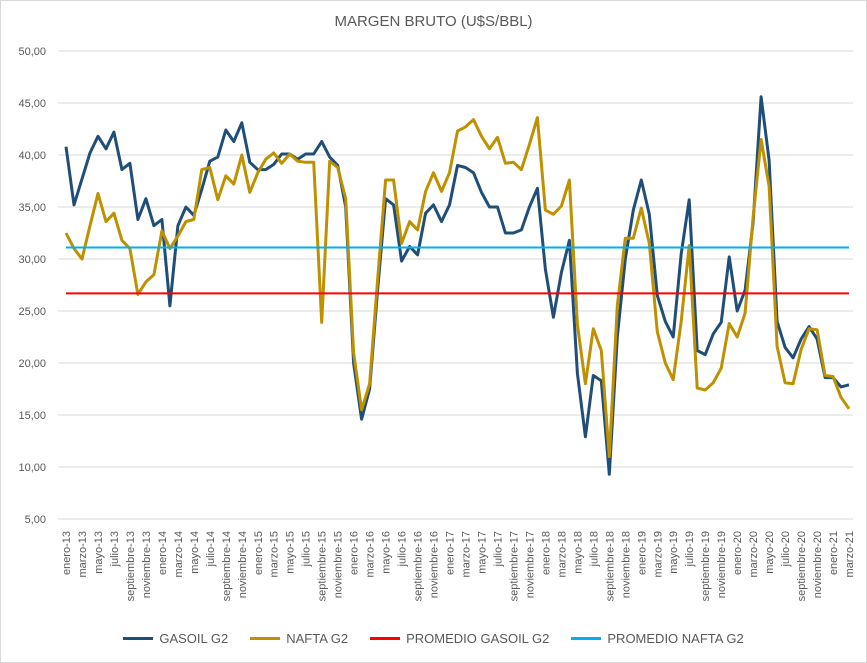  What do you see at coordinates (307, 549) in the screenshot?
I see `x-tick-label: julio-15` at bounding box center [307, 549].